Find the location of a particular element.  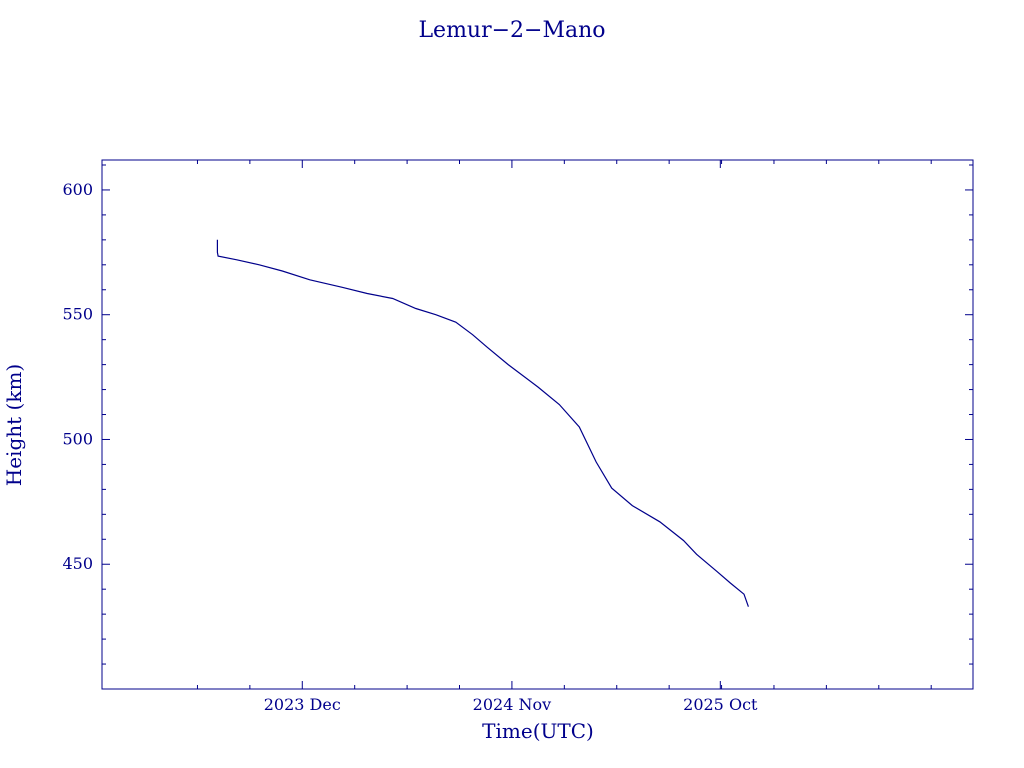

y-tick-label: 600 is located at coordinates (77, 189).